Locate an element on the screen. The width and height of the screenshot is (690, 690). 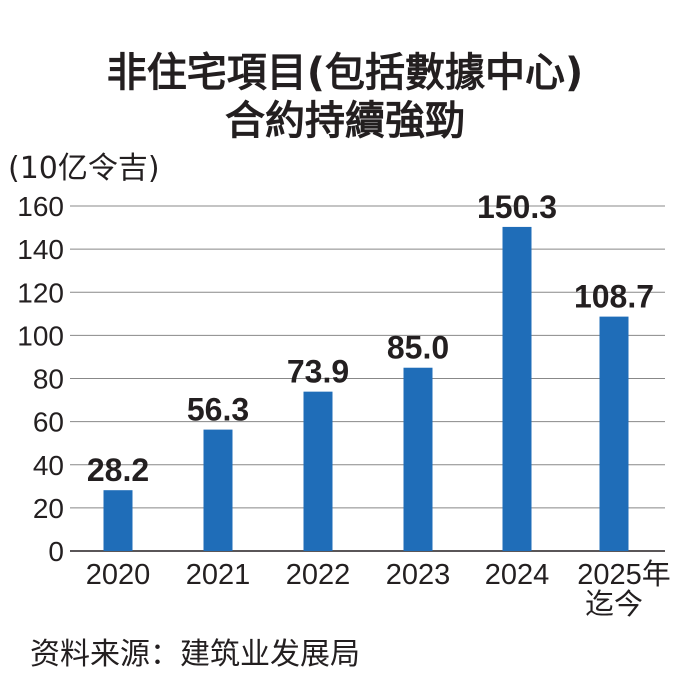
y-tick-label: 140 is located at coordinates (40, 249).